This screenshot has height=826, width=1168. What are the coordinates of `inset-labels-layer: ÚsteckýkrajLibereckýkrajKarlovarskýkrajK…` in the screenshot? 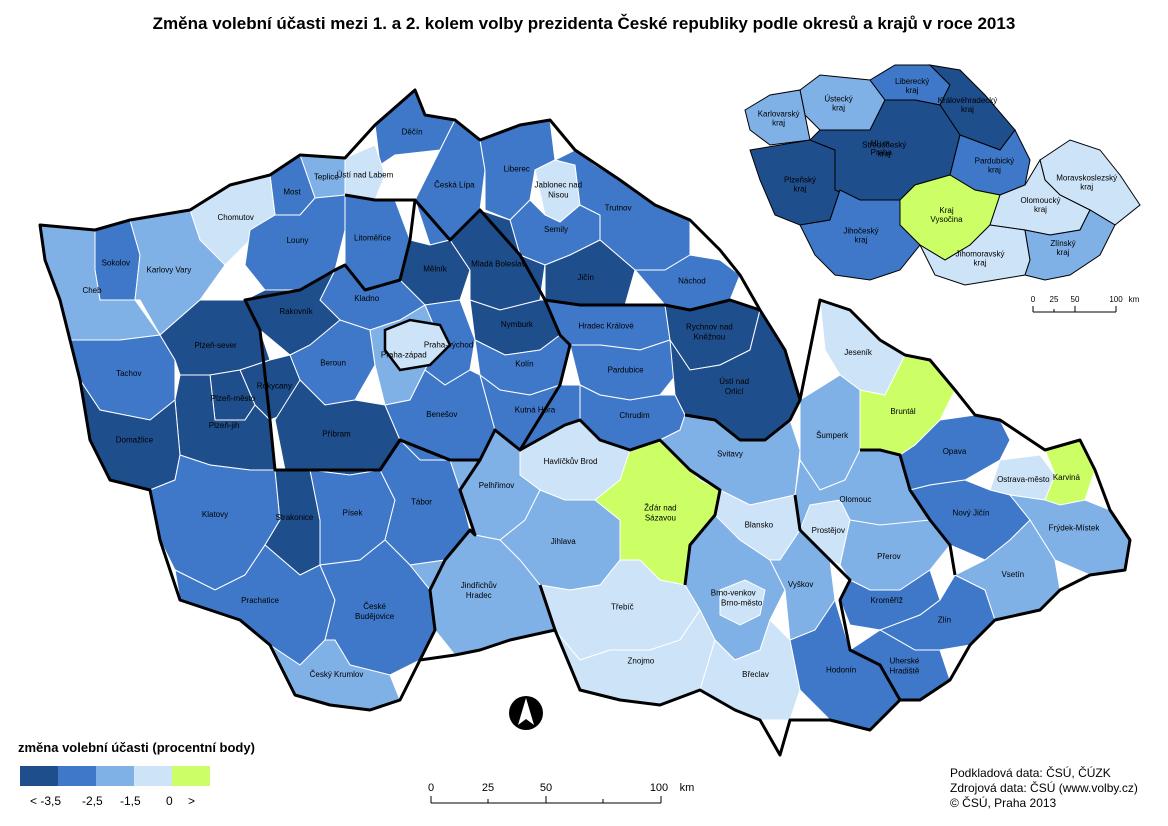 It's located at (937, 172).